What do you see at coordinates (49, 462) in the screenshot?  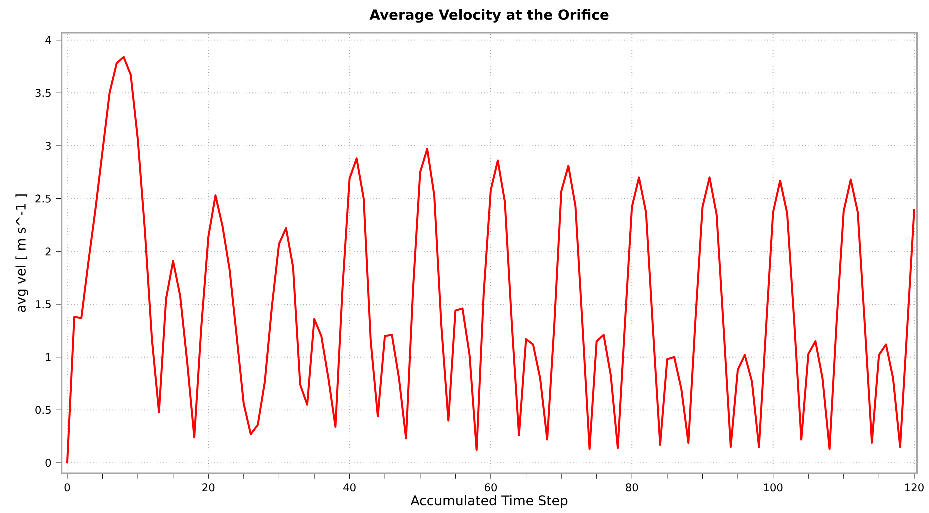 I see `y-tick-label: 0` at bounding box center [49, 462].